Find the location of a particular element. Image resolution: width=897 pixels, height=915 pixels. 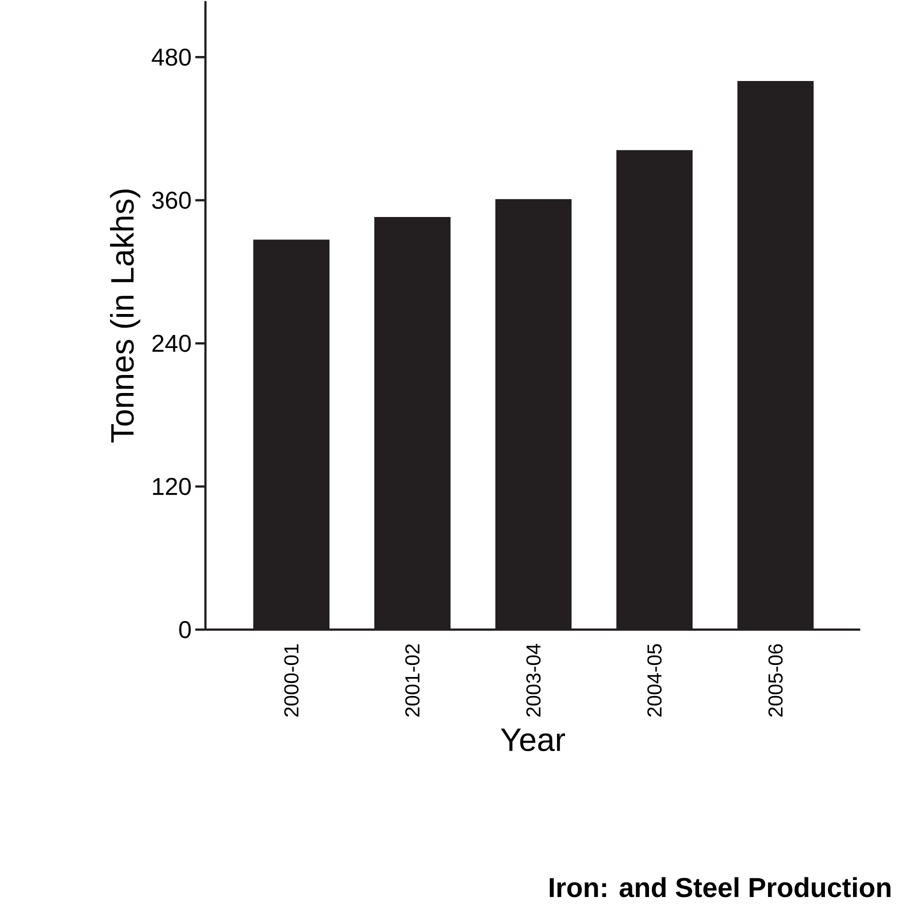

x-tick-label: 2000-01 is located at coordinates (291, 680).